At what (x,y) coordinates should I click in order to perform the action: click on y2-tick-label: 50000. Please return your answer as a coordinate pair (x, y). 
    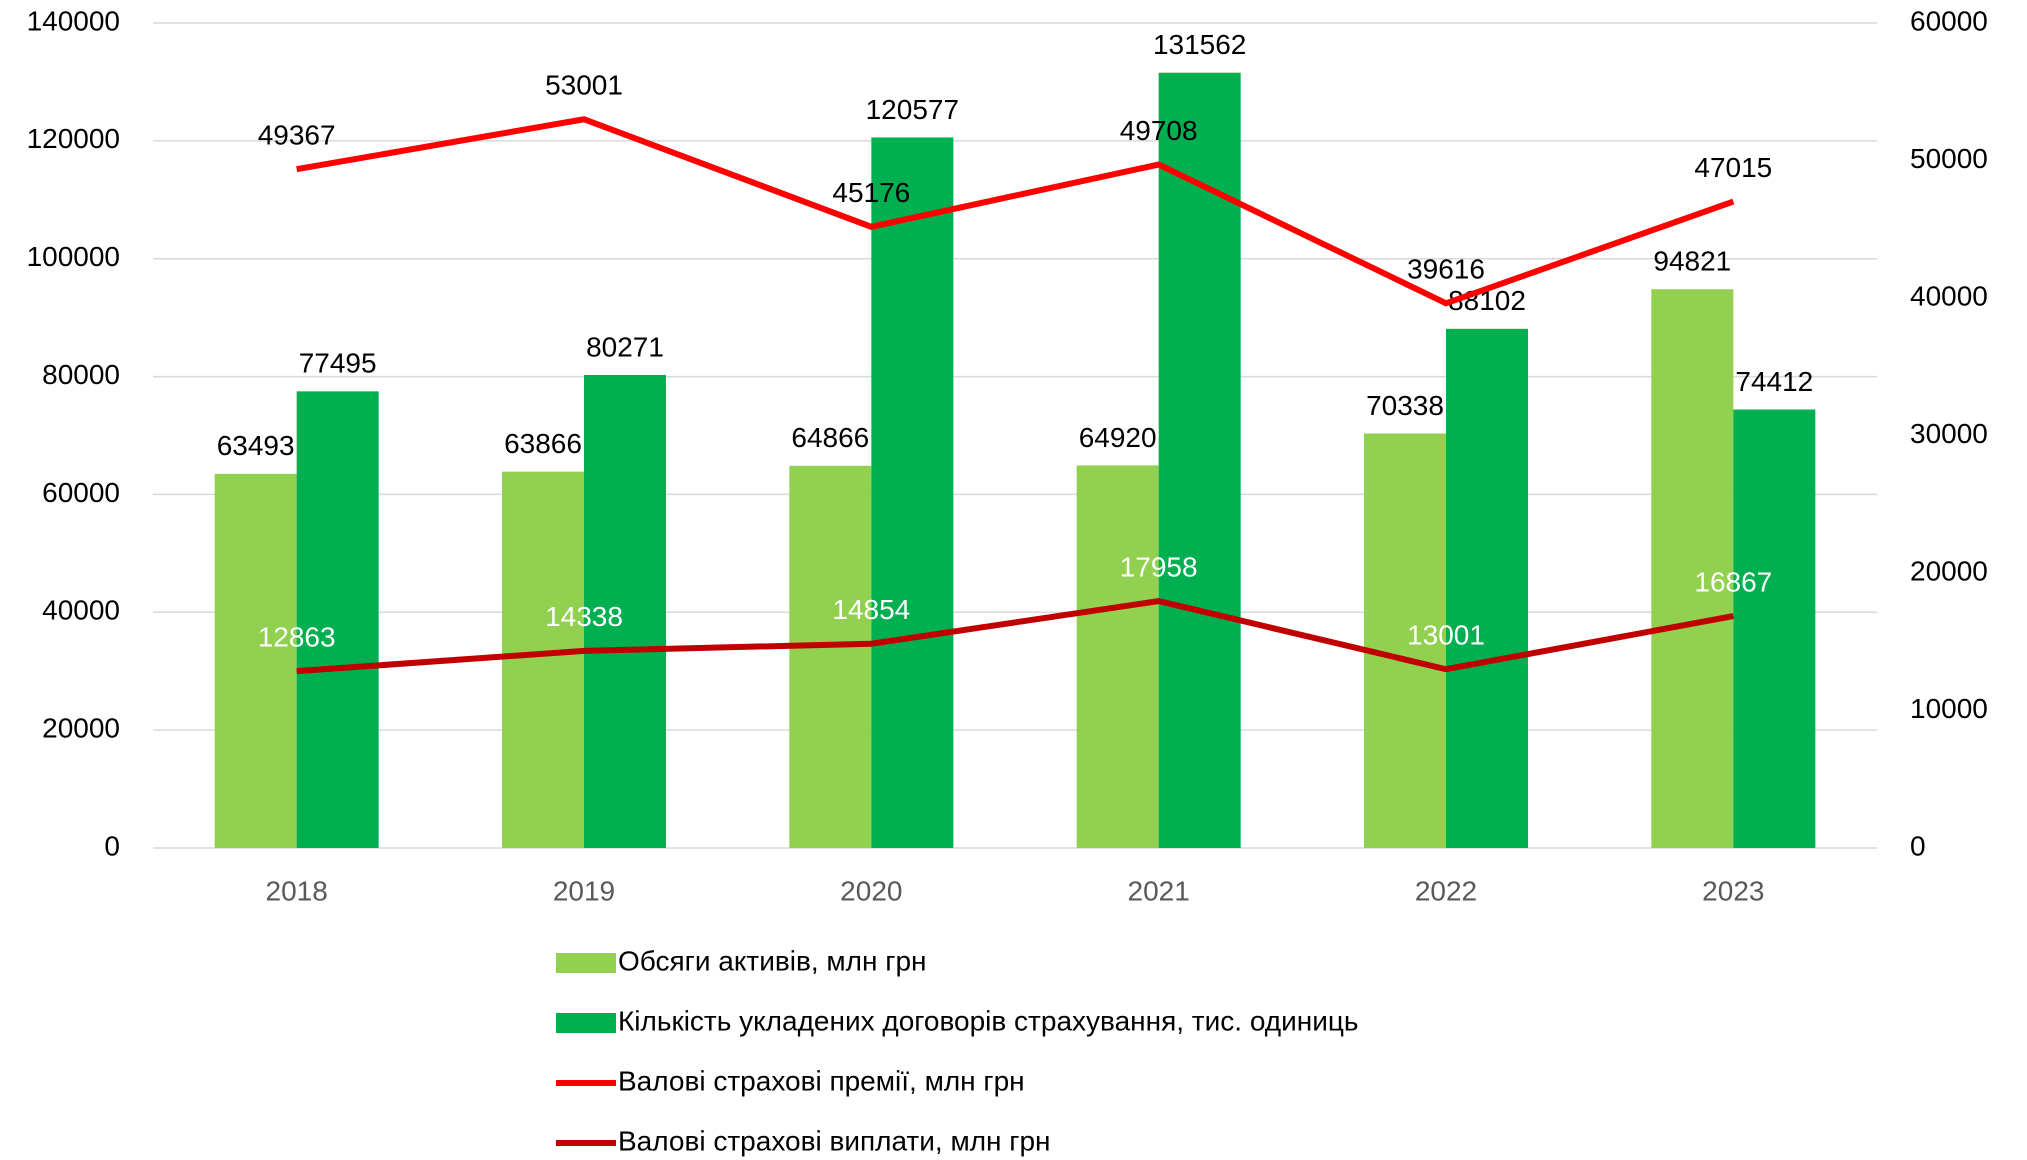
    Looking at the image, I should click on (1949, 158).